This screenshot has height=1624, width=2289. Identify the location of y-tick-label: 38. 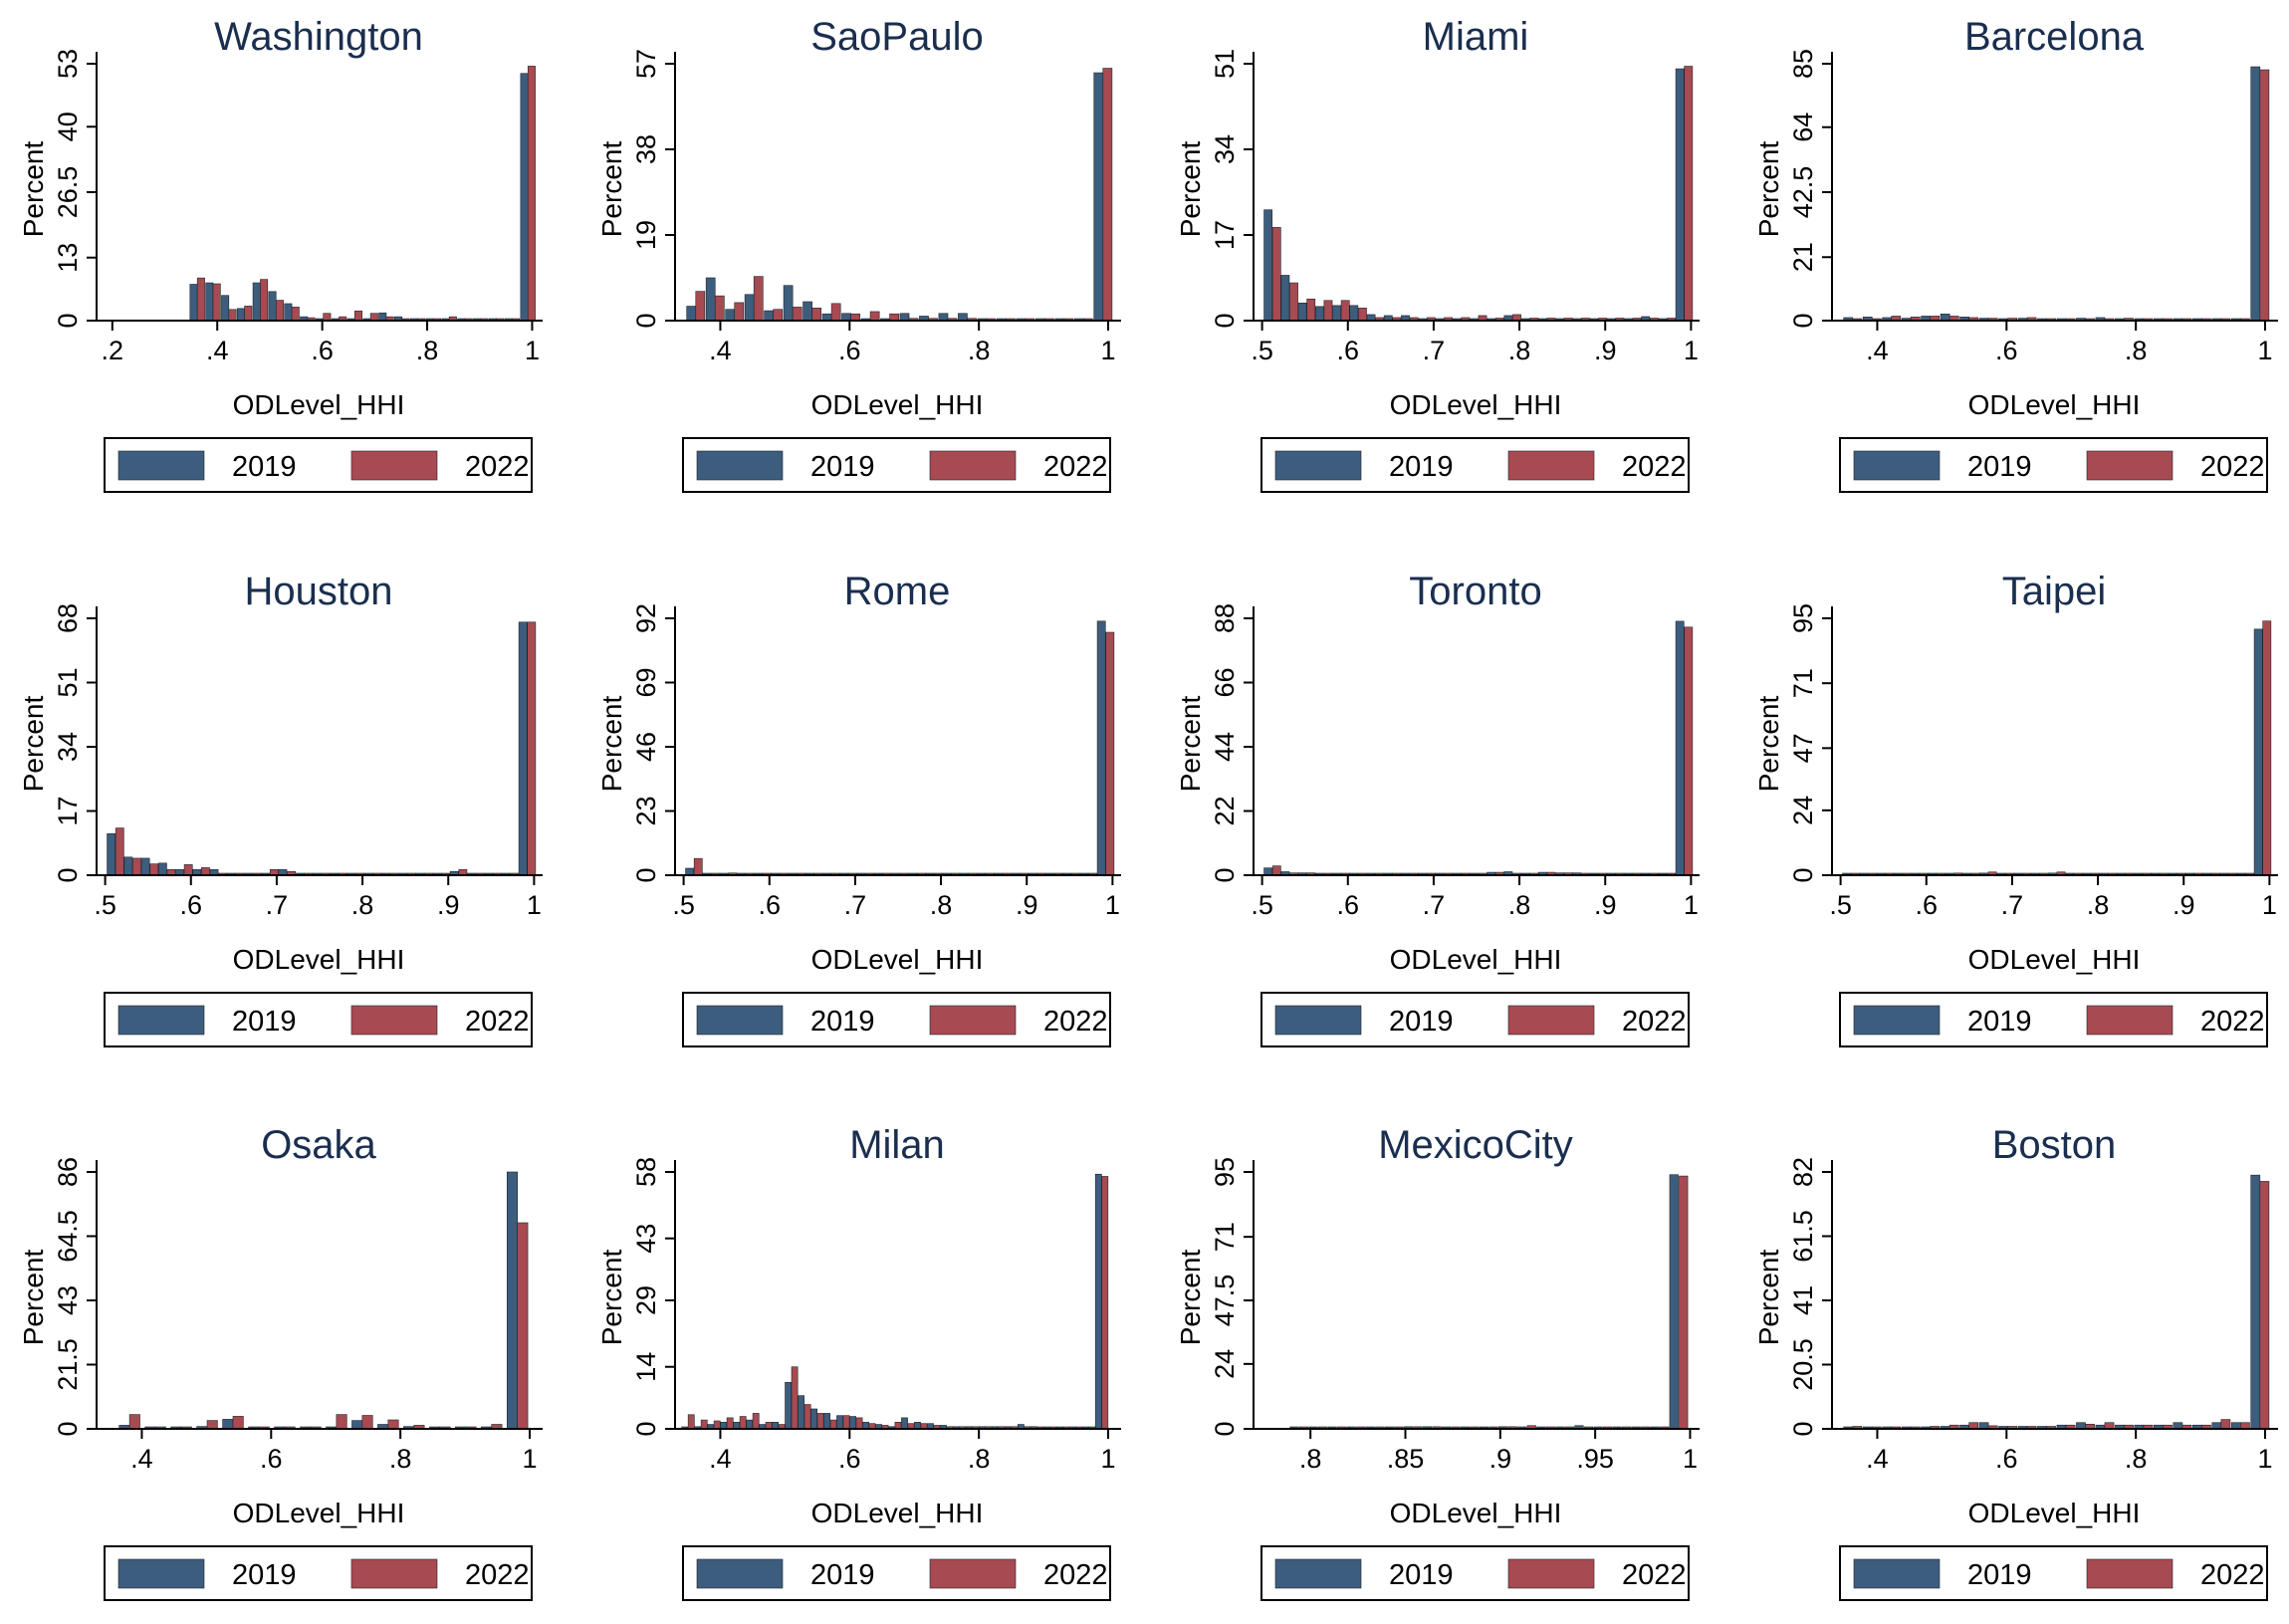
(646, 149).